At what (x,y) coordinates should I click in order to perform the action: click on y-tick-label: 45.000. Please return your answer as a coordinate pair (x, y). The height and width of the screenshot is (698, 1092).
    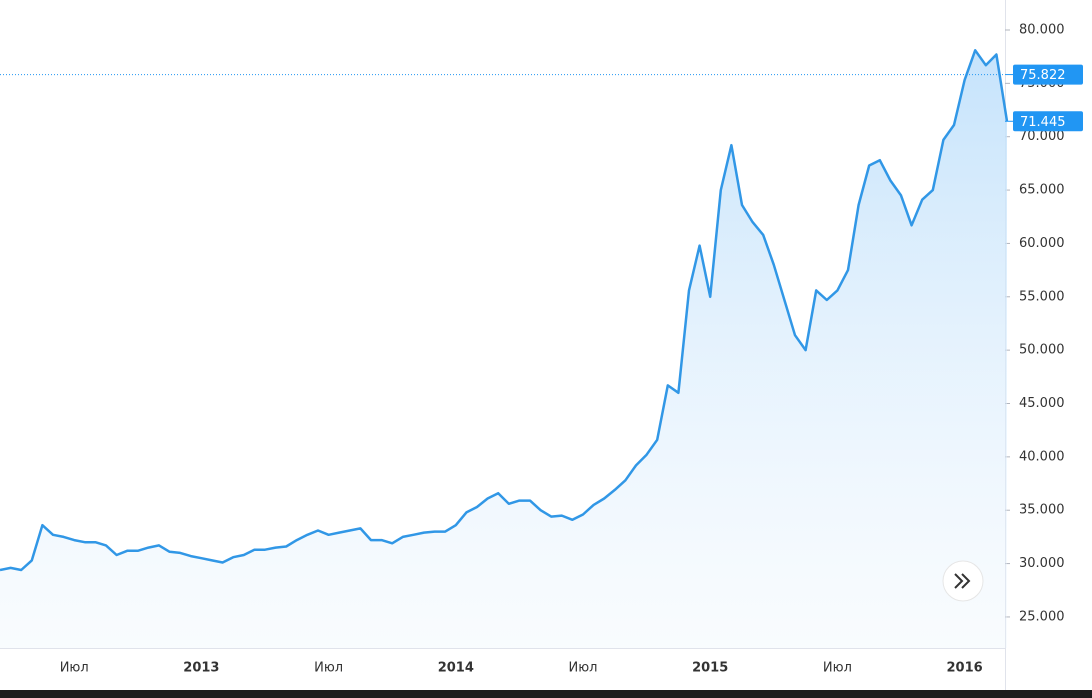
    Looking at the image, I should click on (1042, 403).